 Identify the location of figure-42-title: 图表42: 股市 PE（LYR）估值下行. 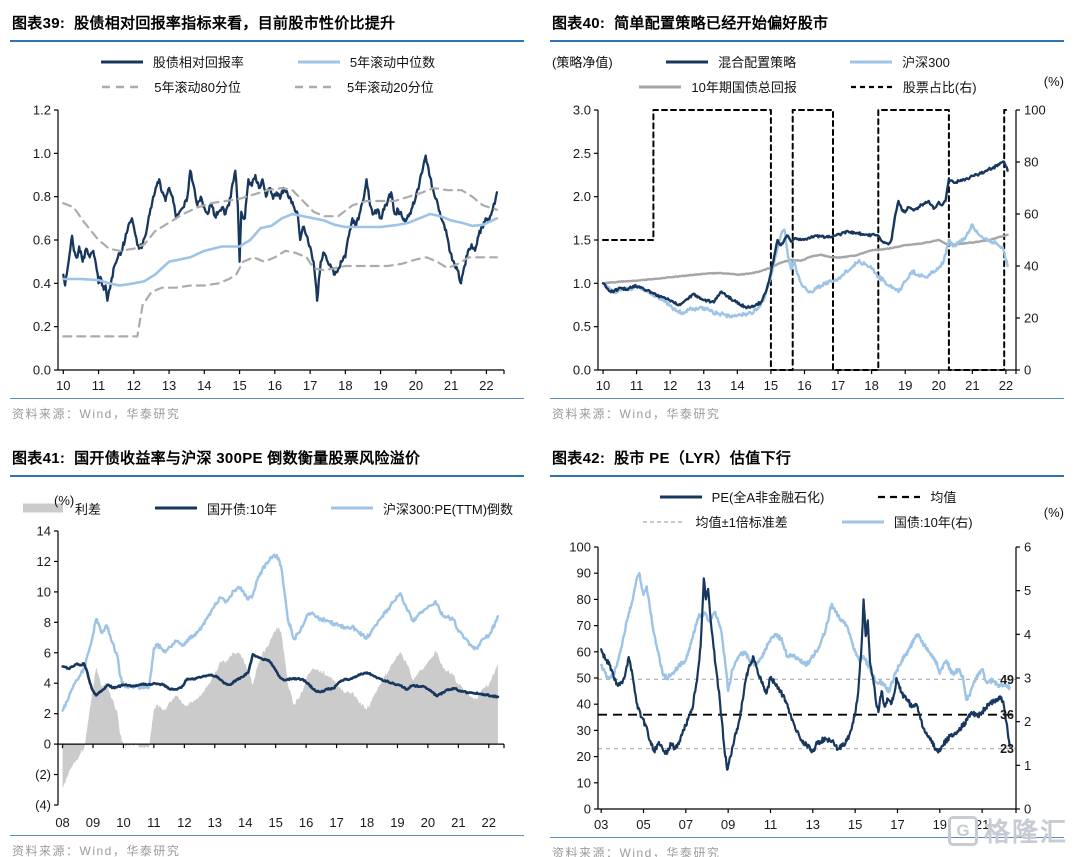
(807, 460).